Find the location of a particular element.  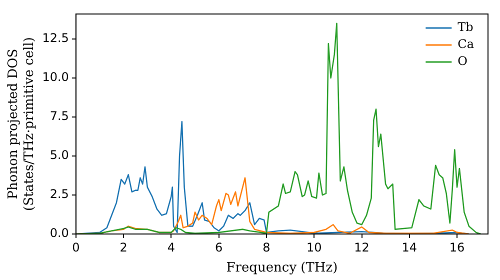

x-tick-label: 16 is located at coordinates (457, 247).